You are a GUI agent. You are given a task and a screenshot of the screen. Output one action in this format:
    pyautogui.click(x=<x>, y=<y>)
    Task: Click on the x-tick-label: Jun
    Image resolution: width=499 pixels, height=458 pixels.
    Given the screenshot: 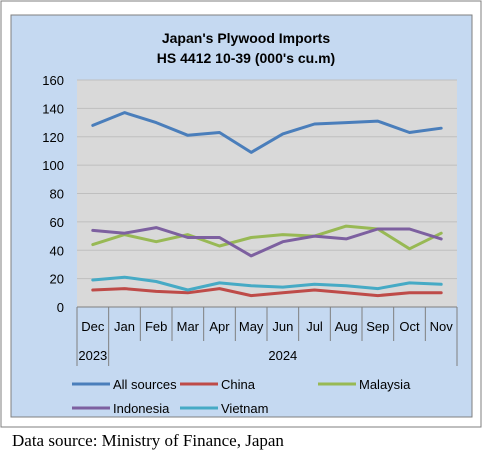 What is the action you would take?
    pyautogui.click(x=282, y=326)
    